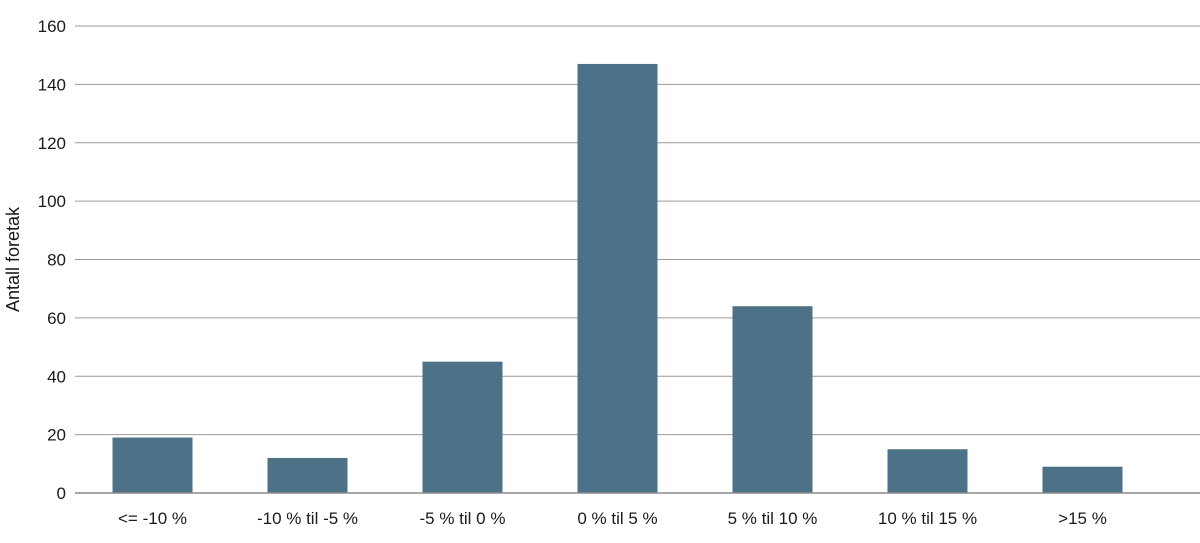  I want to click on x-tick-label: <= -10 %, so click(152, 518).